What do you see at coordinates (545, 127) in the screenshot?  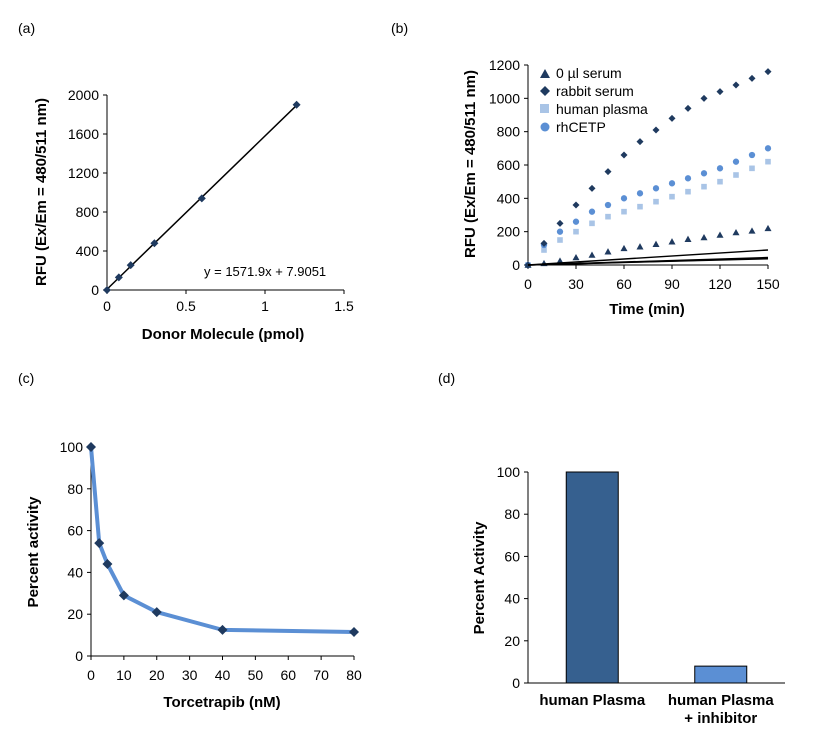 I see `legend-marker-circle` at bounding box center [545, 127].